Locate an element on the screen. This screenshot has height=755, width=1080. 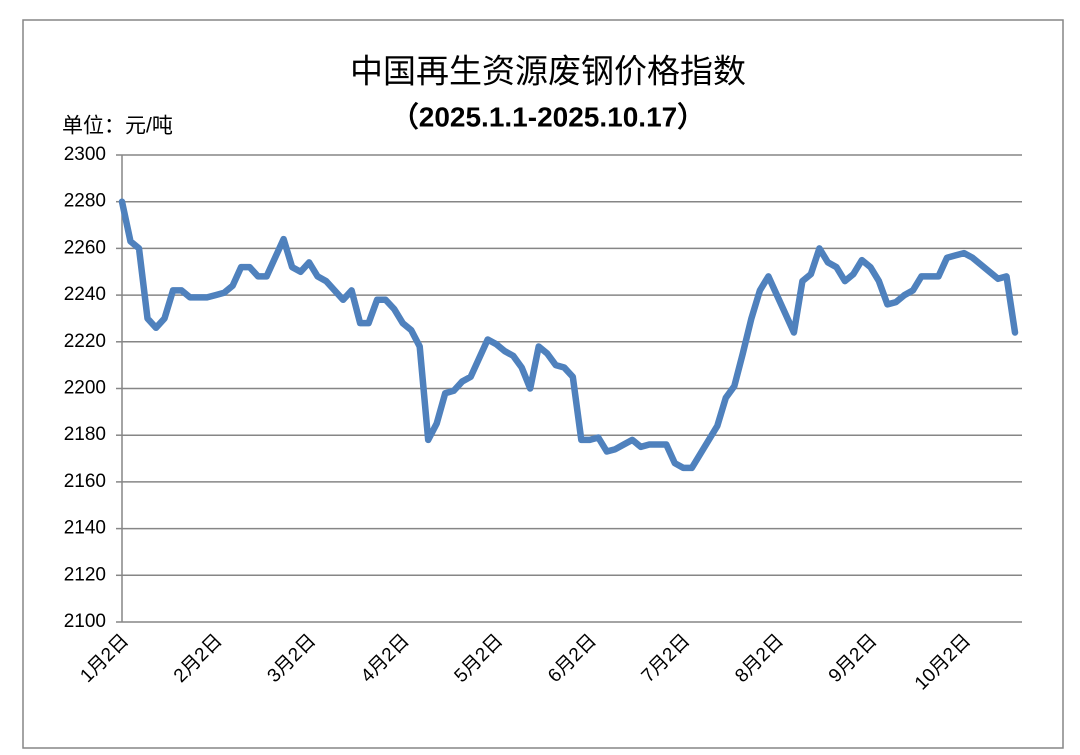
y-tick-label: 2140 is located at coordinates (85, 528).